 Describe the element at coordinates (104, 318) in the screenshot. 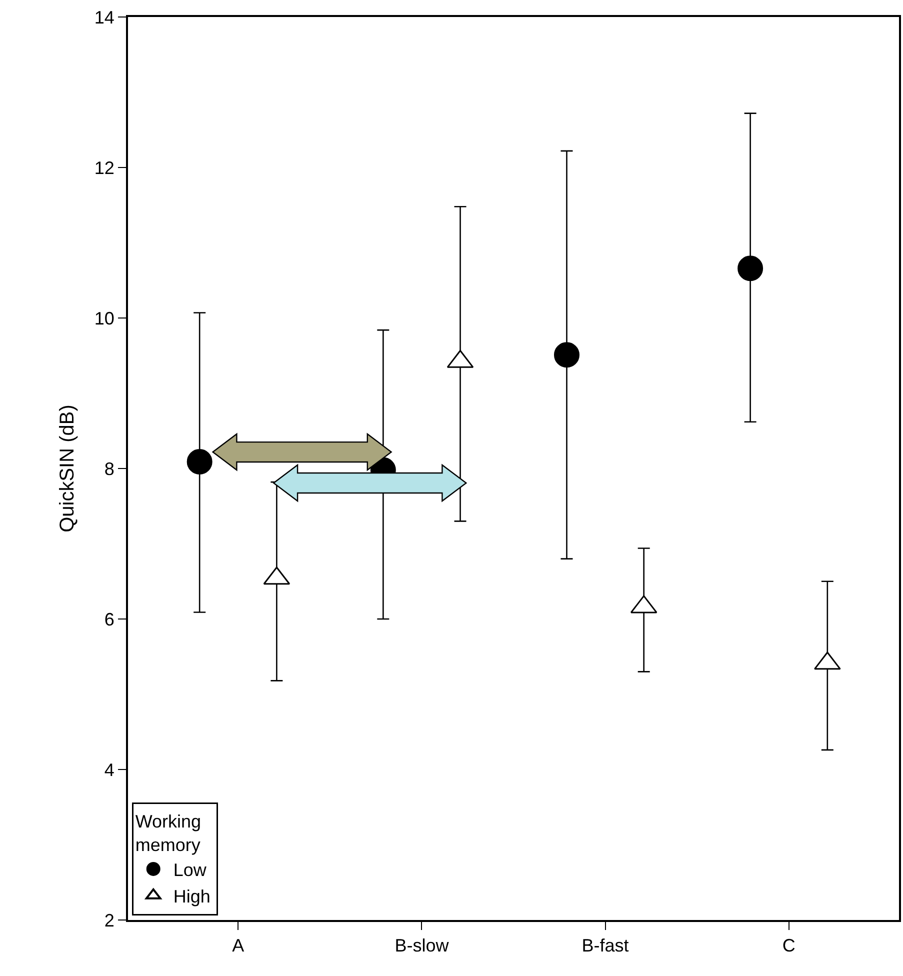

I see `y-tick-label: 10` at that location.